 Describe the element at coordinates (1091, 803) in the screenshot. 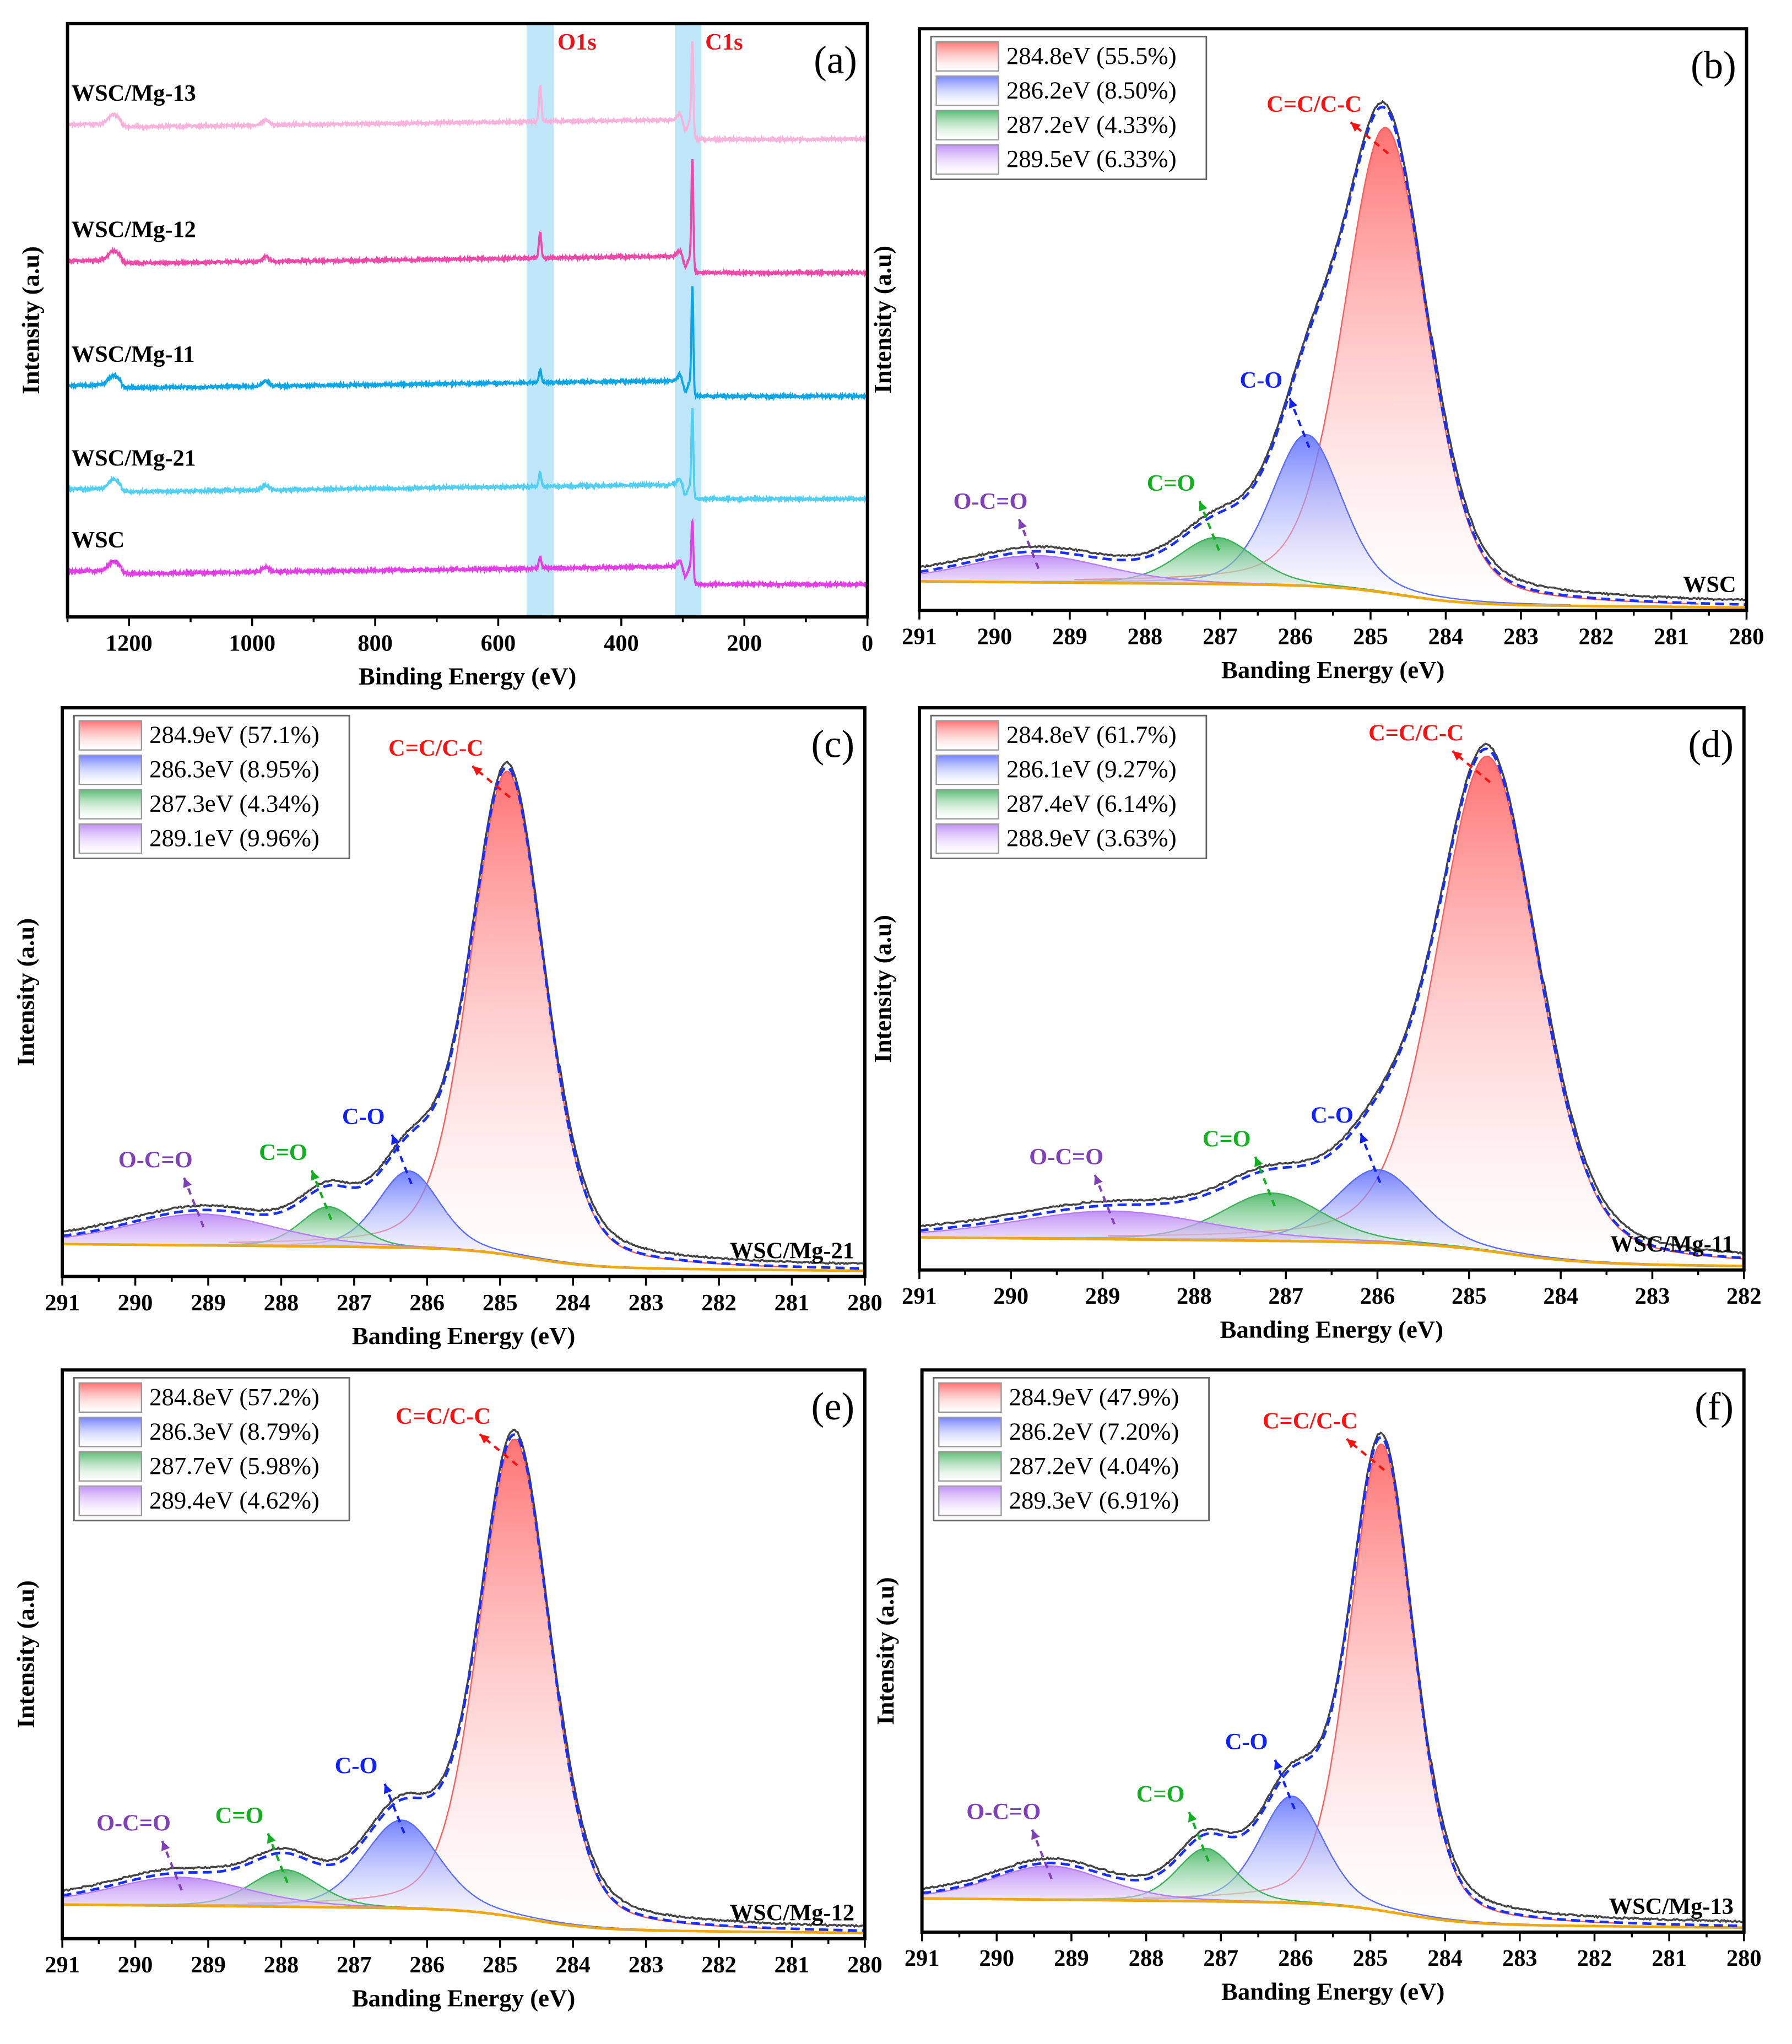

I see `legend-entry: 287.4eV (6.14%)` at that location.